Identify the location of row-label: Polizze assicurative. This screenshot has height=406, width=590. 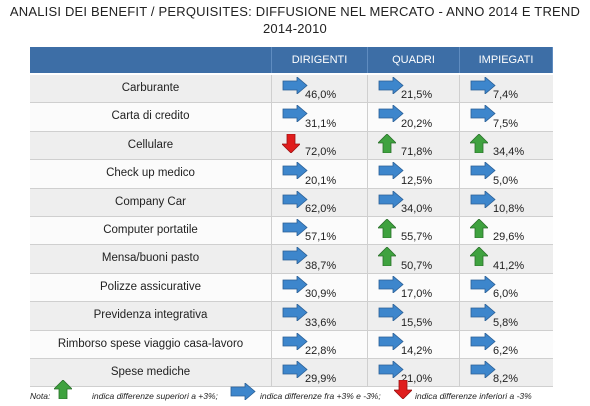
(151, 287).